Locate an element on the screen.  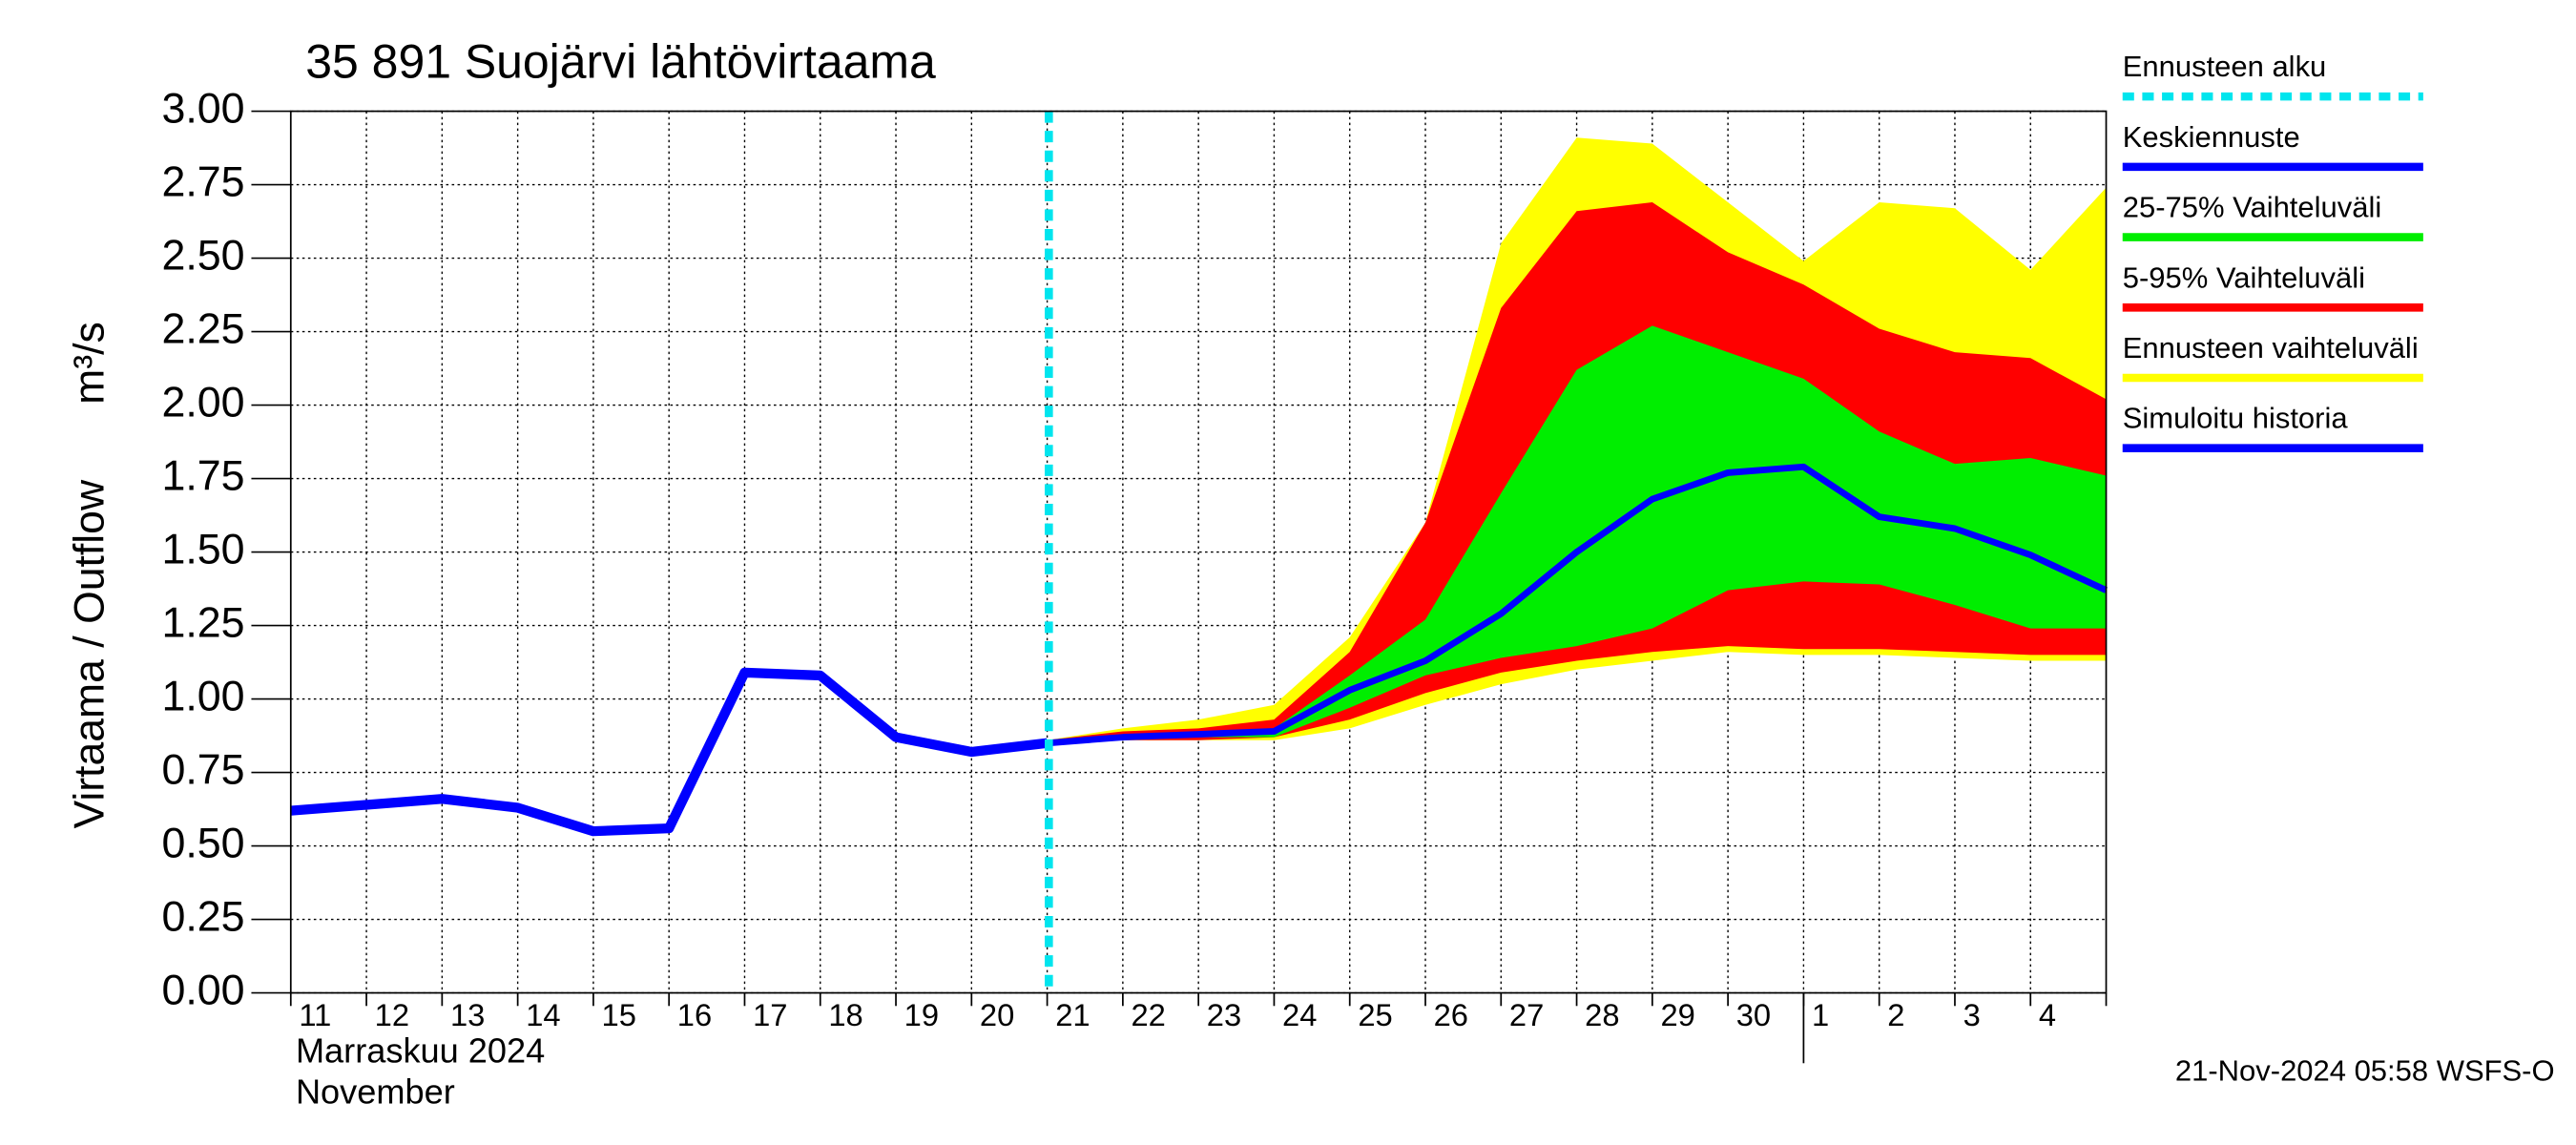
x-tick-label: 29 is located at coordinates (1677, 1014).